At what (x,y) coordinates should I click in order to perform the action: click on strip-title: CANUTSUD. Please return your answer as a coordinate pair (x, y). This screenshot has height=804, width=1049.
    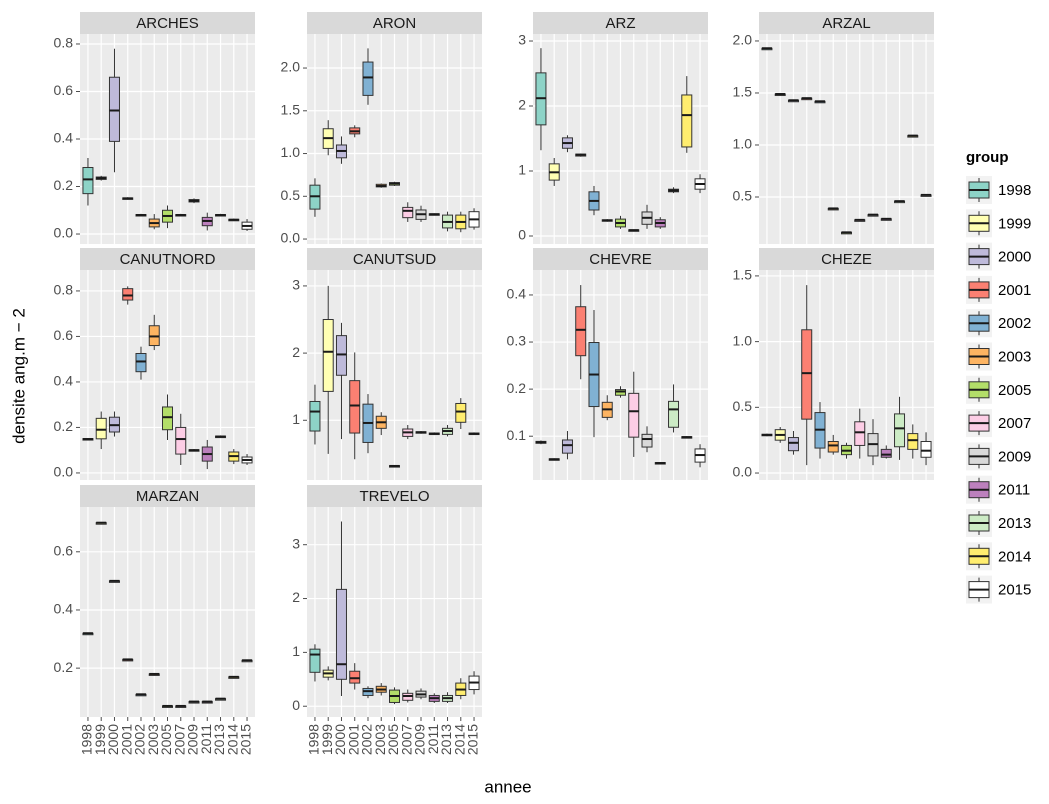
    Looking at the image, I should click on (395, 259).